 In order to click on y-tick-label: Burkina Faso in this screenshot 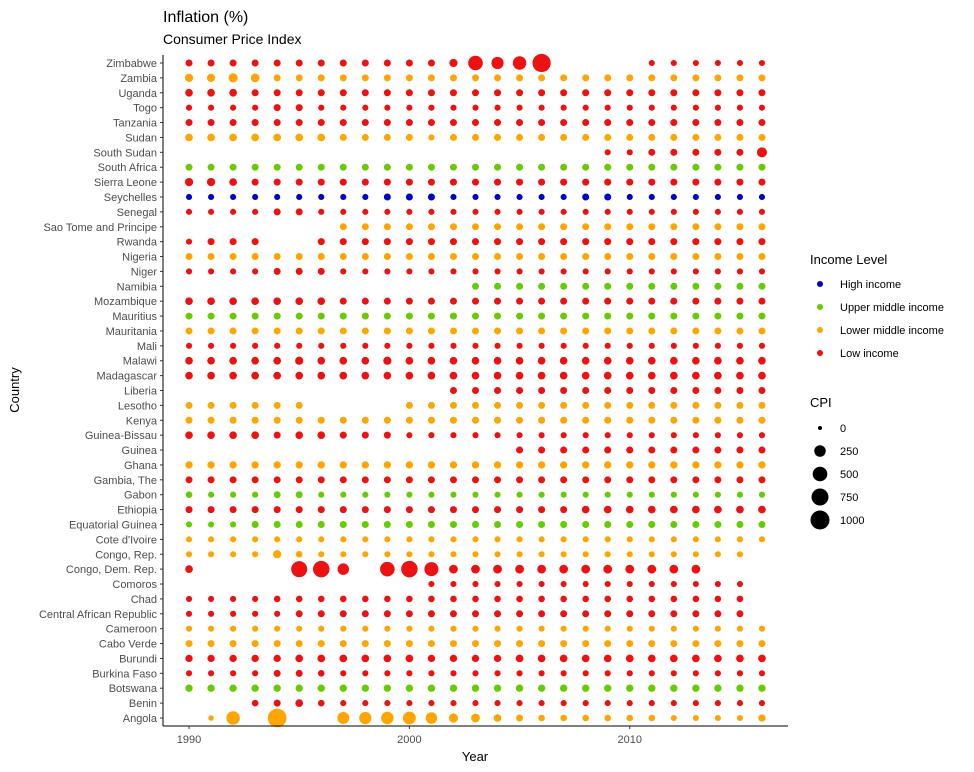, I will do `click(124, 674)`.